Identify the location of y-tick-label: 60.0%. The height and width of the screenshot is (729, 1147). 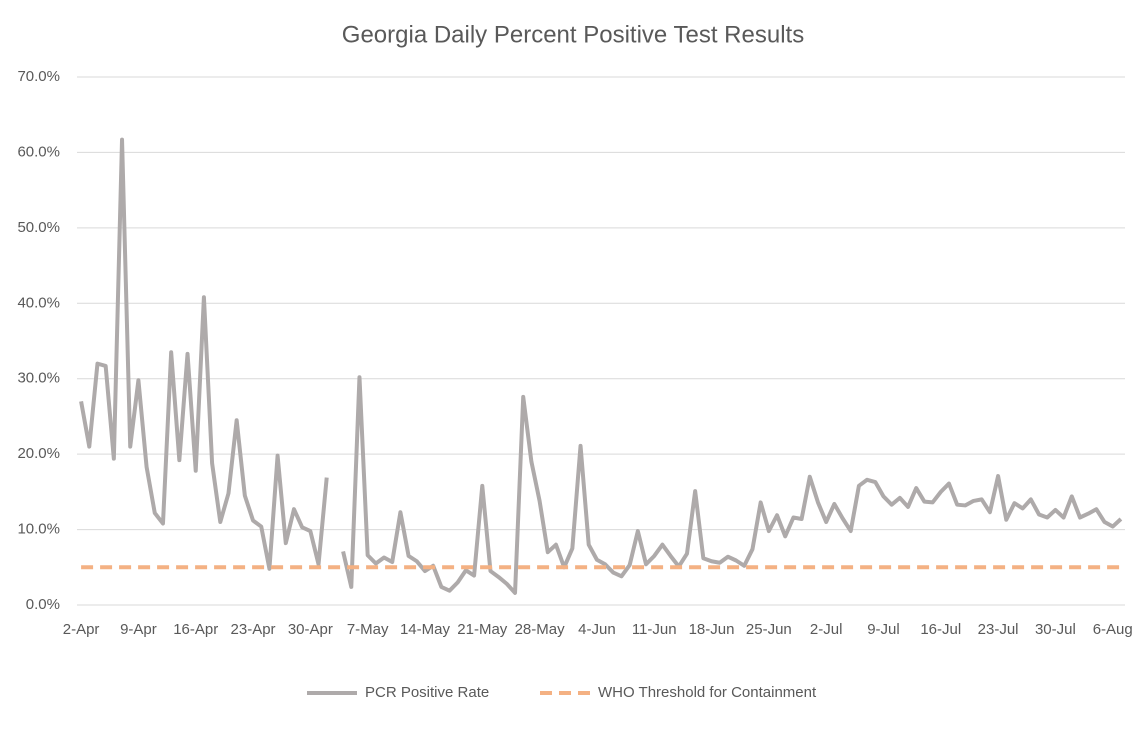
(38, 151).